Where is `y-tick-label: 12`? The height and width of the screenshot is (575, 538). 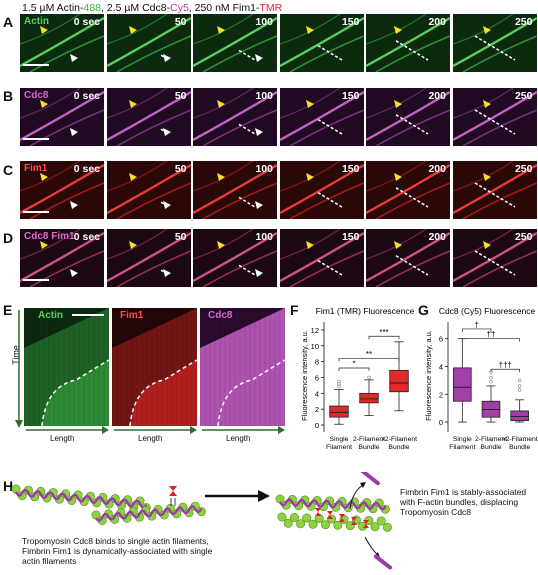
y-tick-label: 12 is located at coordinates (315, 330).